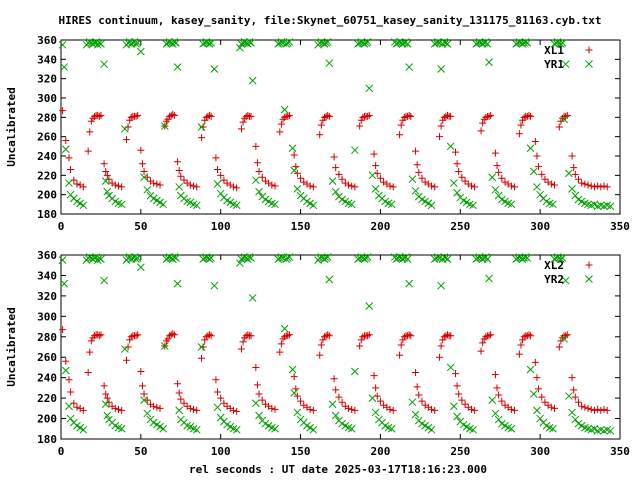  What do you see at coordinates (47, 296) in the screenshot?
I see `y-tick-label: 320` at bounding box center [47, 296].